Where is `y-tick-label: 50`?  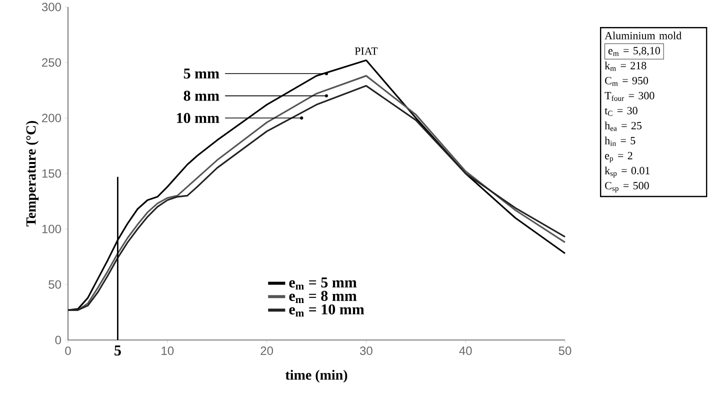
y-tick-label: 50 is located at coordinates (55, 284).